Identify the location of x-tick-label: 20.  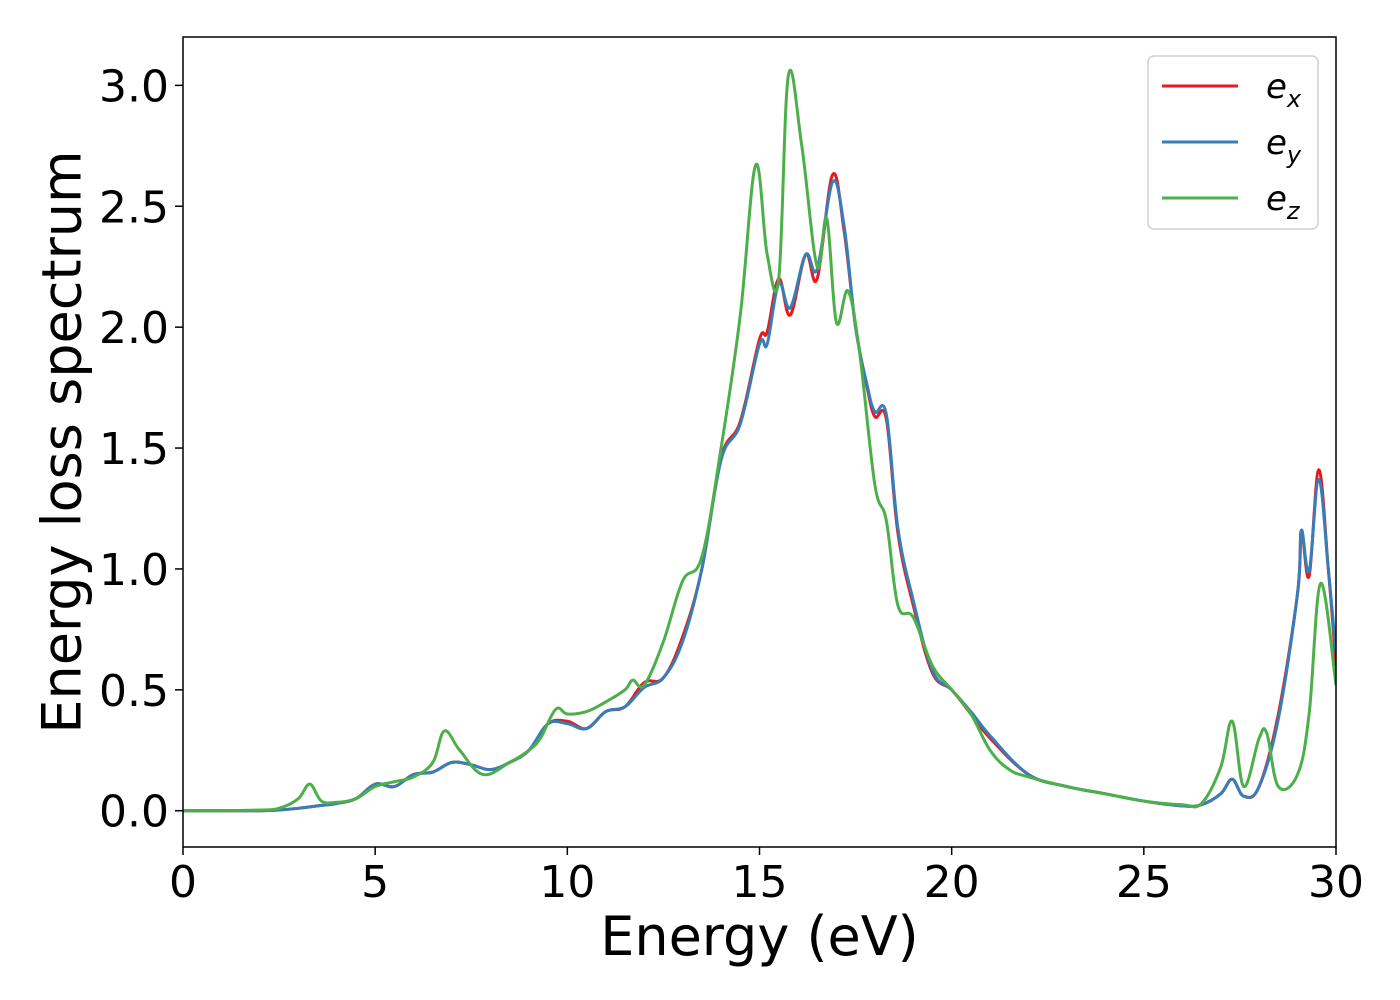
(952, 882).